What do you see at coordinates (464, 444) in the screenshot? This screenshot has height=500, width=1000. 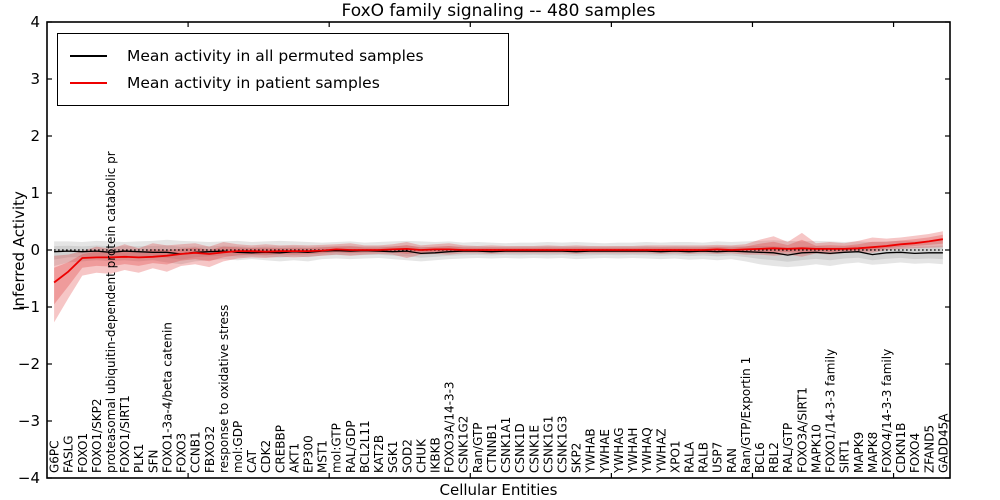 I see `x-tick-label: CSNK1G2` at bounding box center [464, 444].